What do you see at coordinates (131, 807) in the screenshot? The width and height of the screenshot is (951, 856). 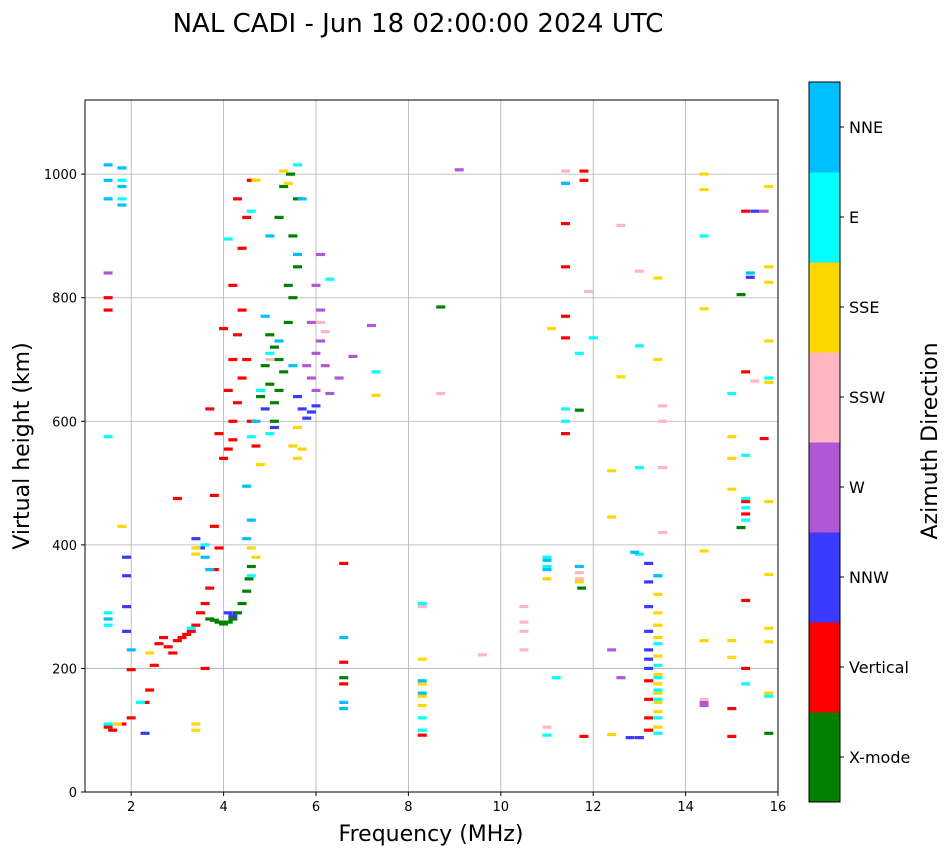 I see `x-tick-label: 2` at bounding box center [131, 807].